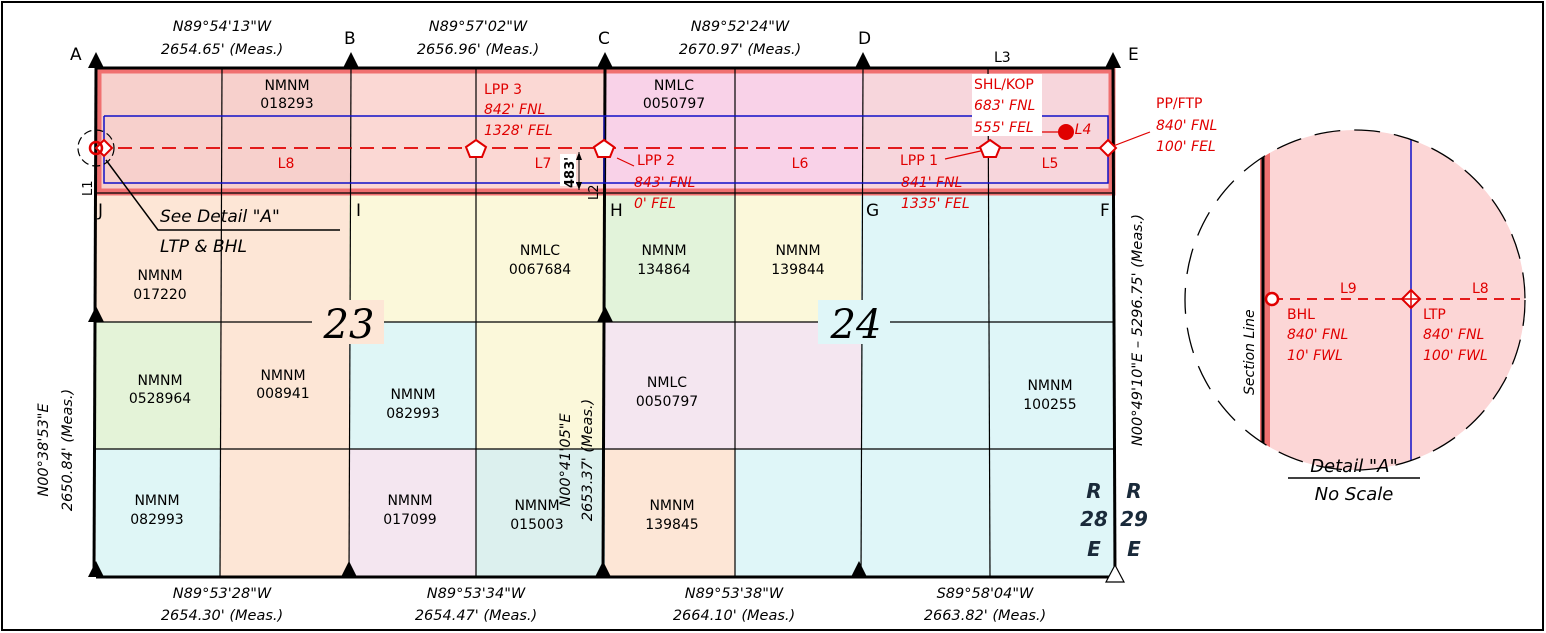  I want to click on lease-0067684-number: 0067684, so click(540, 270).